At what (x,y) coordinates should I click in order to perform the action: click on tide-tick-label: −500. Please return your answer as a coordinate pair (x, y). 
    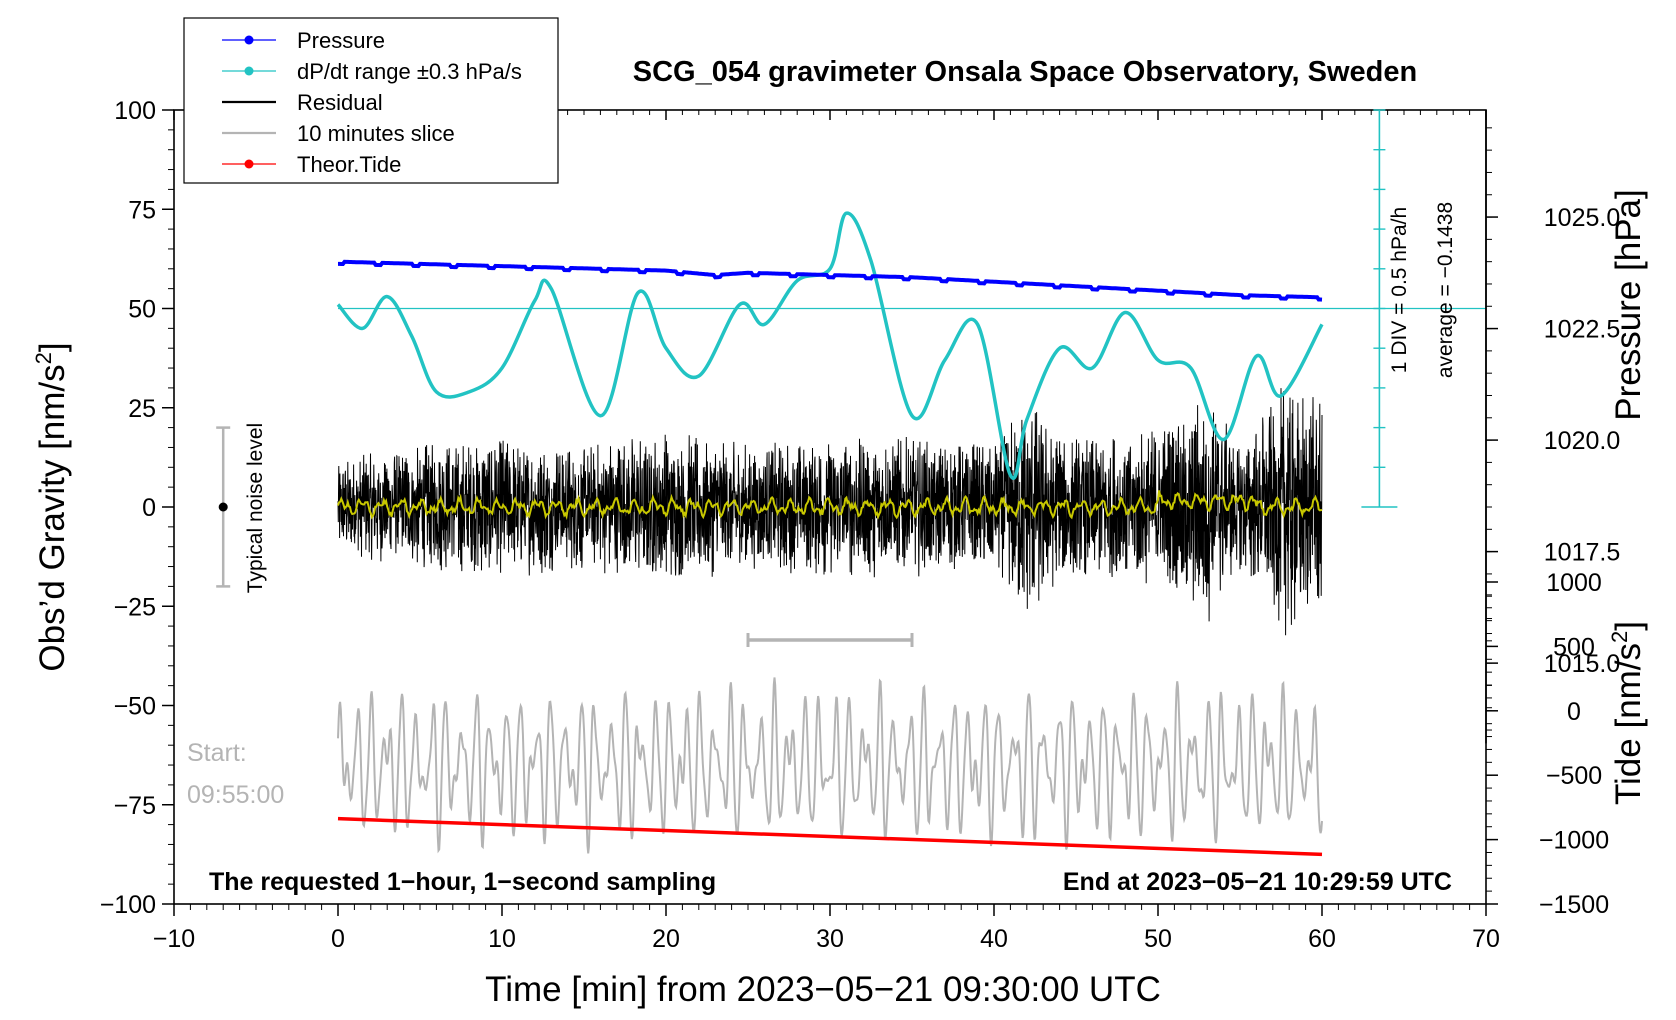
    Looking at the image, I should click on (1574, 776).